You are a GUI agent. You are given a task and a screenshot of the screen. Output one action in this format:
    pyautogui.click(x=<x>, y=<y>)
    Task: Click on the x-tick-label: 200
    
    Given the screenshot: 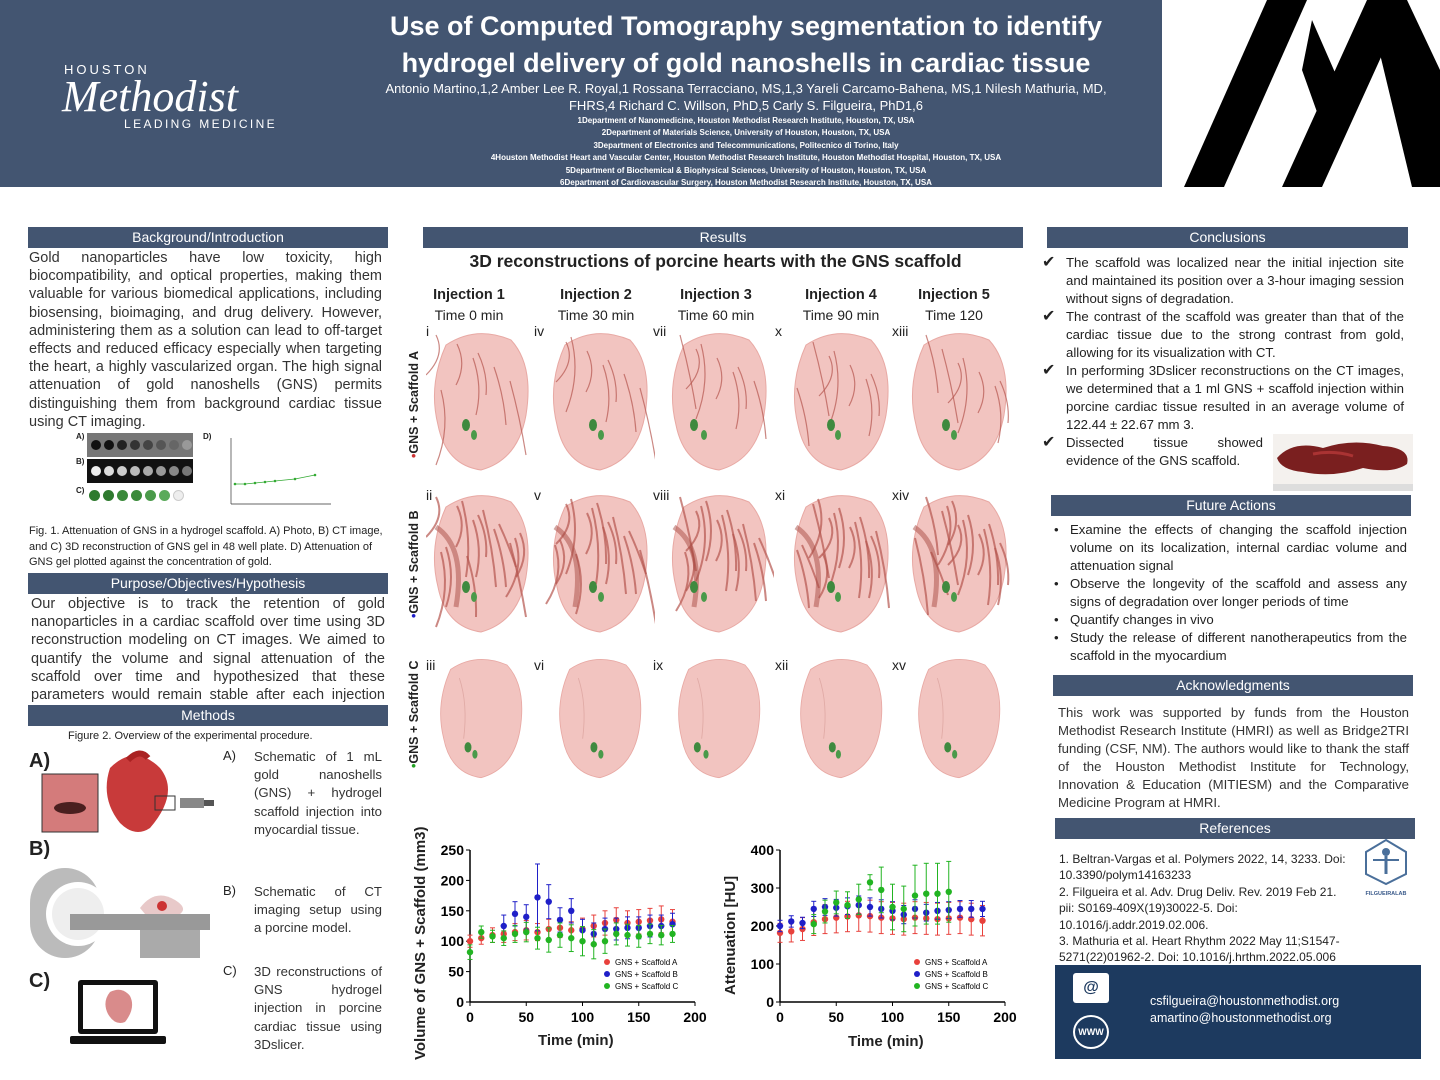 What is the action you would take?
    pyautogui.click(x=1005, y=1017)
    